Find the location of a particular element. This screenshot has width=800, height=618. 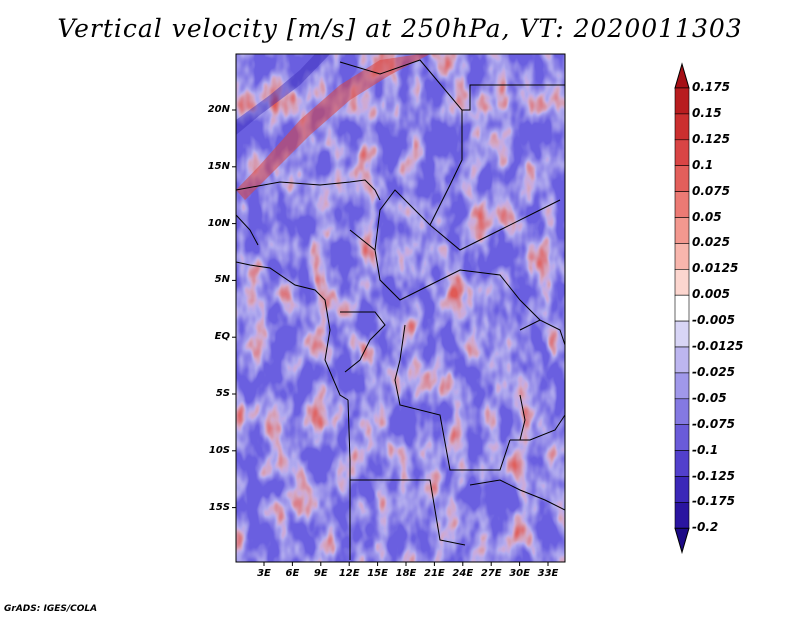

lon-label: 33E is located at coordinates (548, 573).